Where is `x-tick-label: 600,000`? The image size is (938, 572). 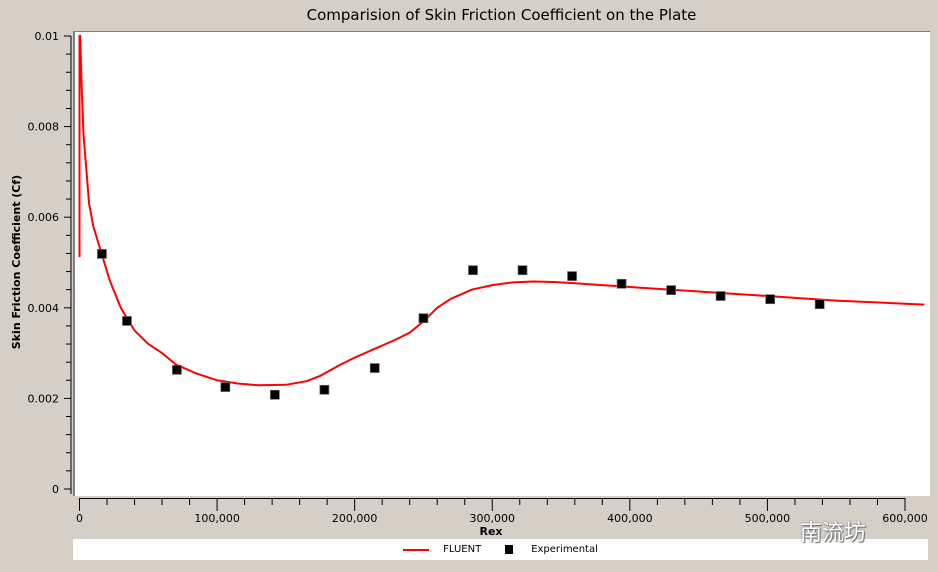
x-tick-label: 600,000 is located at coordinates (905, 518).